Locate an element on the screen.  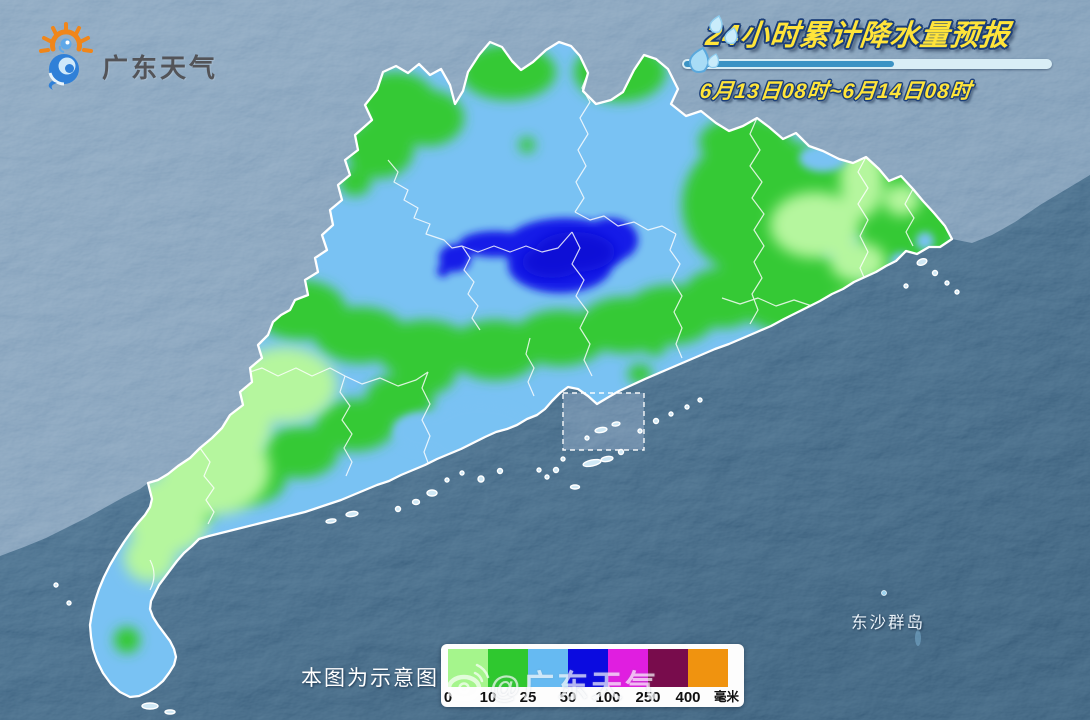
dongsha-island-dot is located at coordinates (884, 593).